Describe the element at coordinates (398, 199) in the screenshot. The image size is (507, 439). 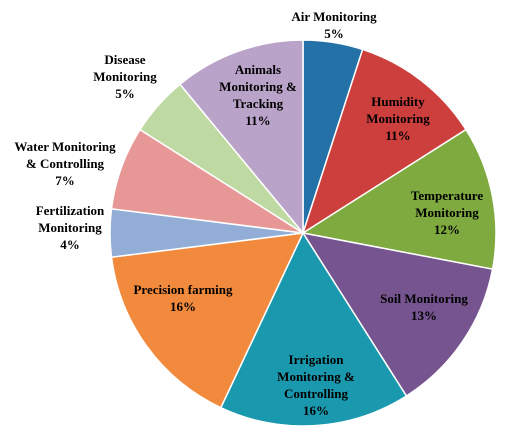
I see `pie-slice-temperature-monitoring` at that location.